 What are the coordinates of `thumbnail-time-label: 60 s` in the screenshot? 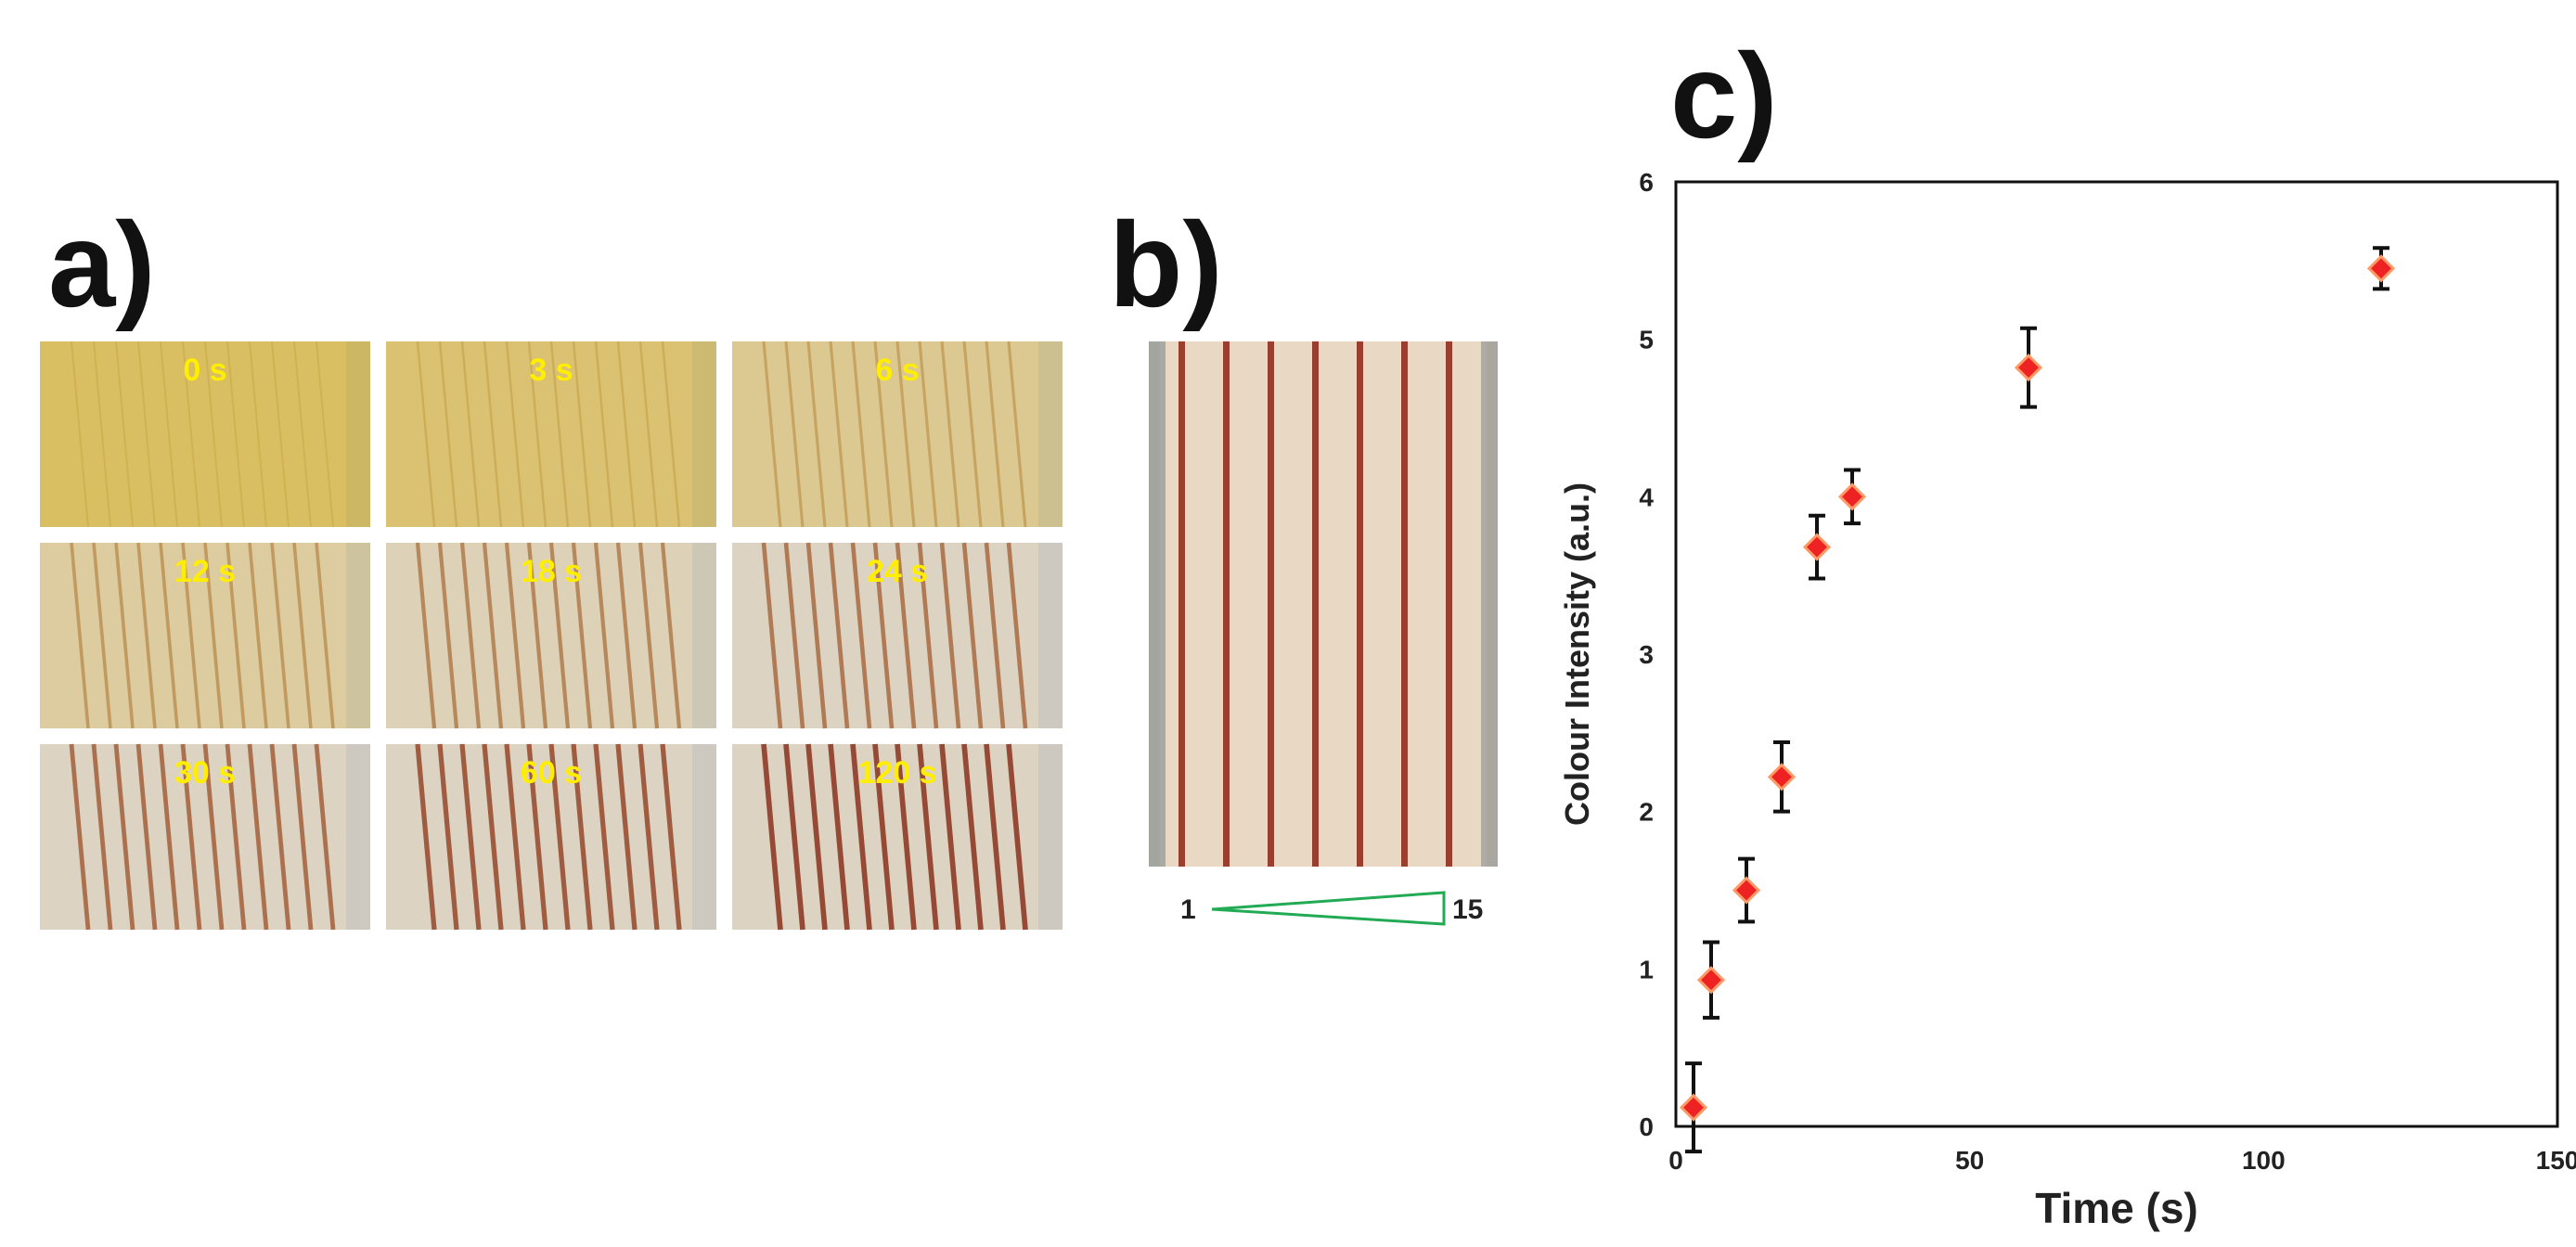 It's located at (551, 773).